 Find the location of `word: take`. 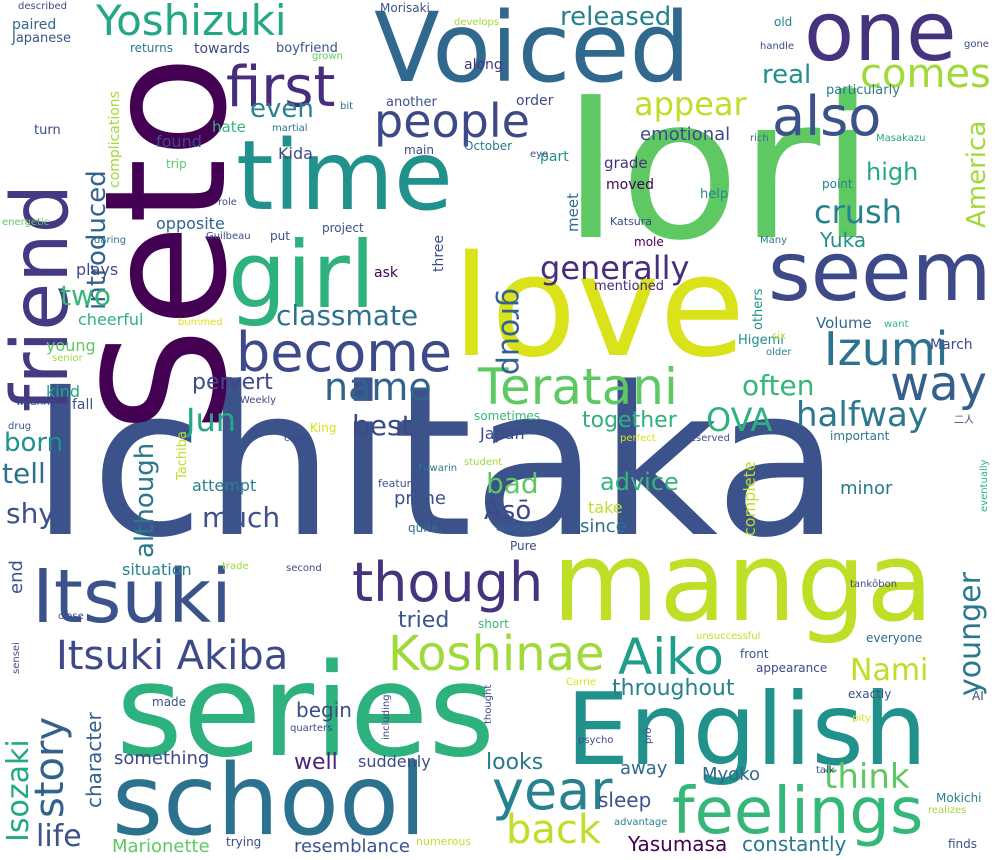

word: take is located at coordinates (605, 507).